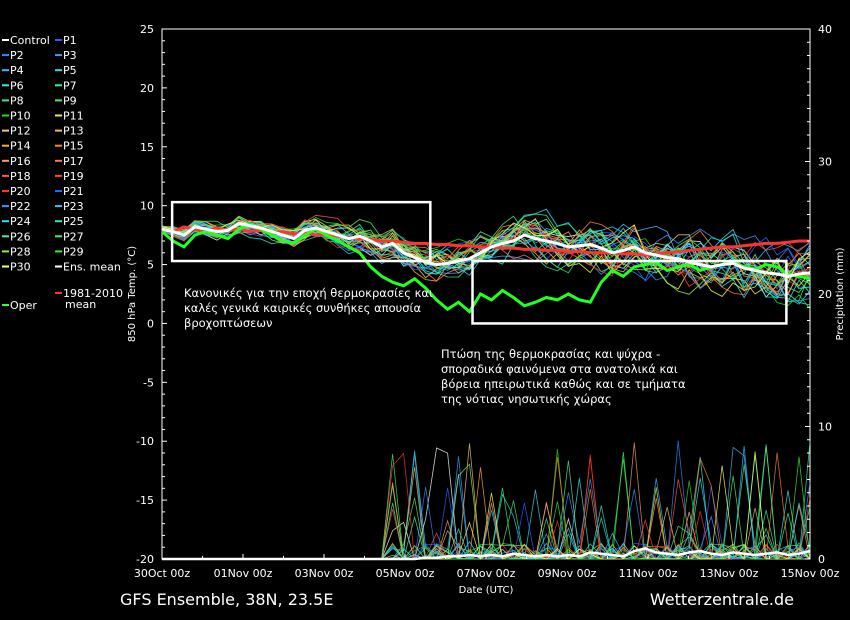 The width and height of the screenshot is (850, 620). I want to click on legend-label: P18, so click(20, 176).